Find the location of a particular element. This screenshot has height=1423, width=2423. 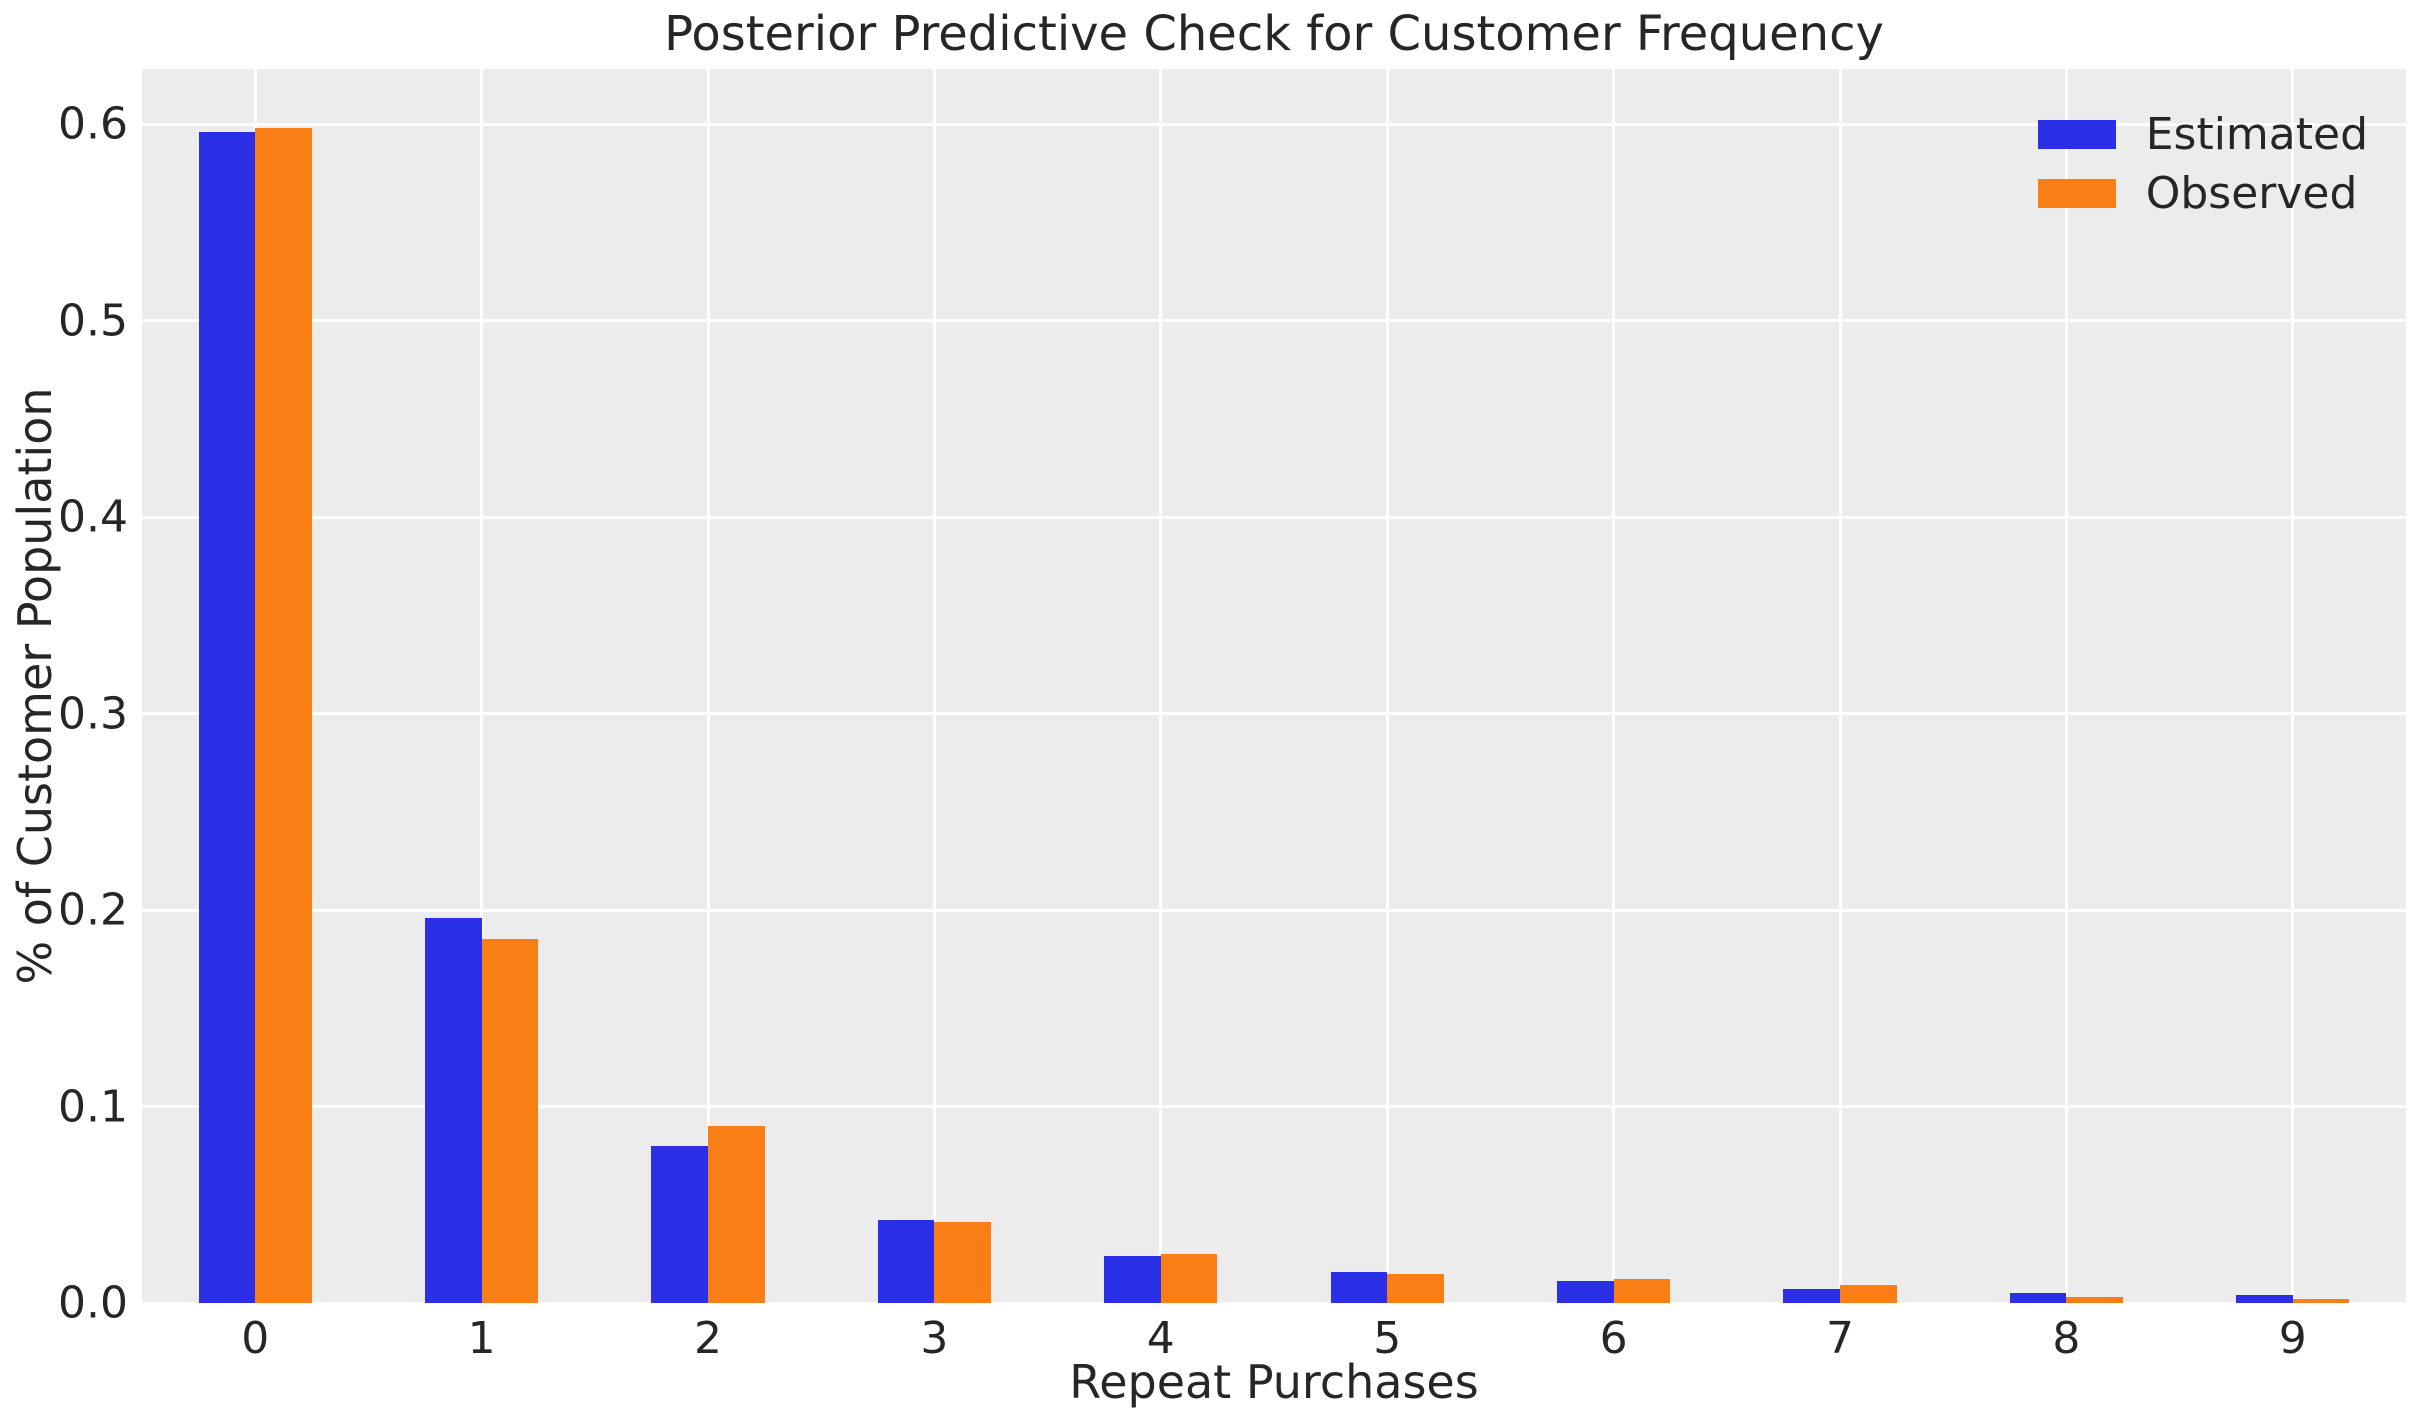

legend-row-observed: Observed is located at coordinates (2202, 193).